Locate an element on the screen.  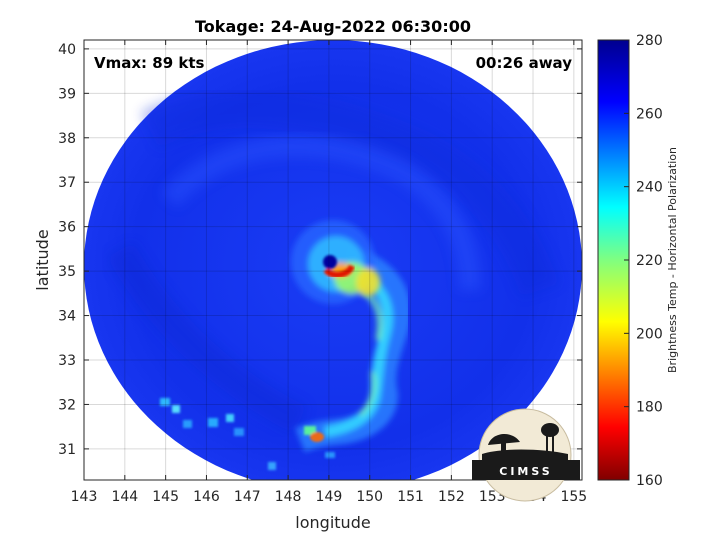
colorbar-tick-label: 240 is located at coordinates (649, 188).